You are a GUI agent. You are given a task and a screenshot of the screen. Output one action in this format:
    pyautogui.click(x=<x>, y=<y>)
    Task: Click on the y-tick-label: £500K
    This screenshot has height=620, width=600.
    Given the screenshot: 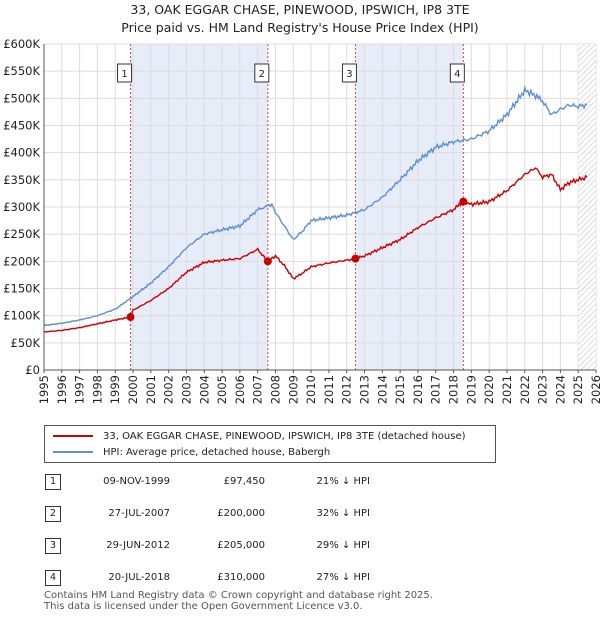 What is the action you would take?
    pyautogui.click(x=21, y=98)
    